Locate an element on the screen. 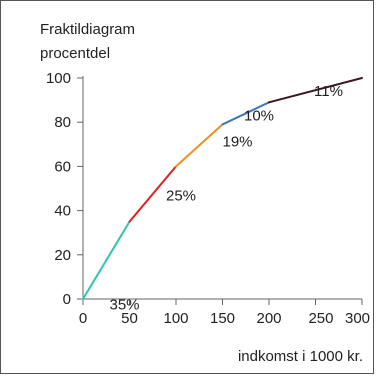  x-tick-label: 100 is located at coordinates (175, 318).